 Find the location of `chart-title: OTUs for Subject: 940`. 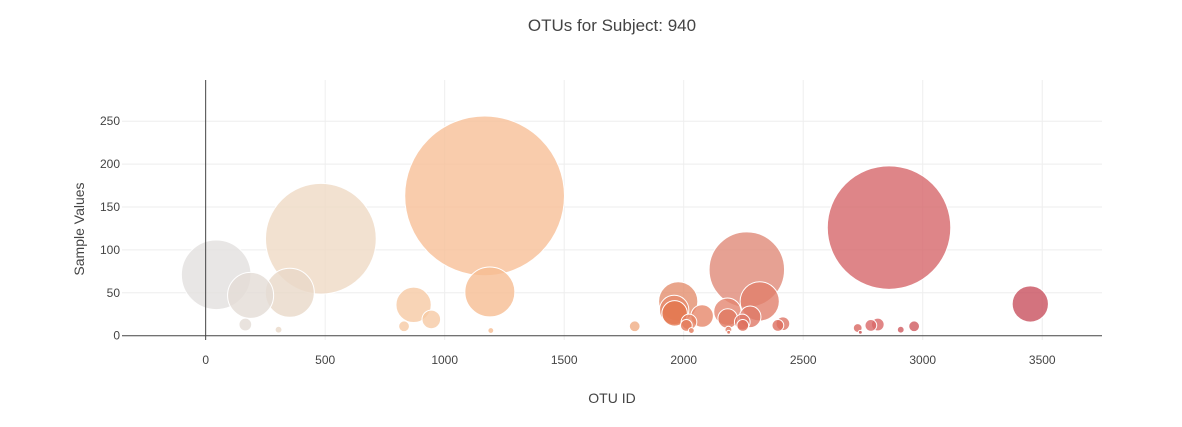

chart-title: OTUs for Subject: 940 is located at coordinates (612, 25).